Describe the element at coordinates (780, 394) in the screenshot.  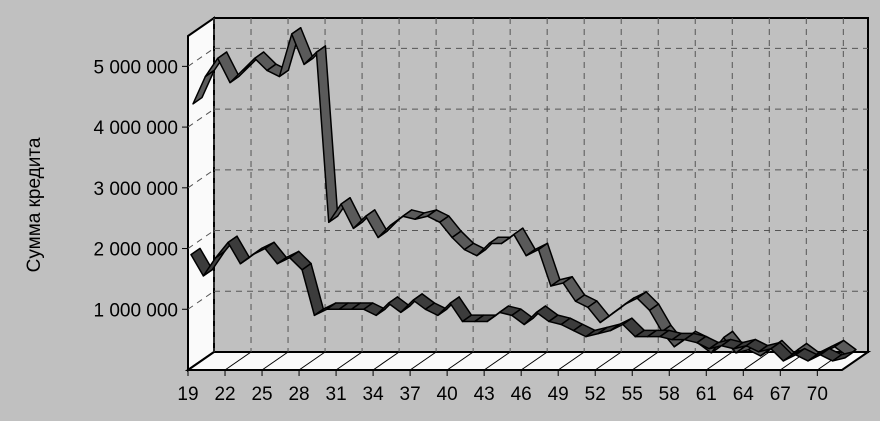
I see `x-tick-label: 67` at that location.